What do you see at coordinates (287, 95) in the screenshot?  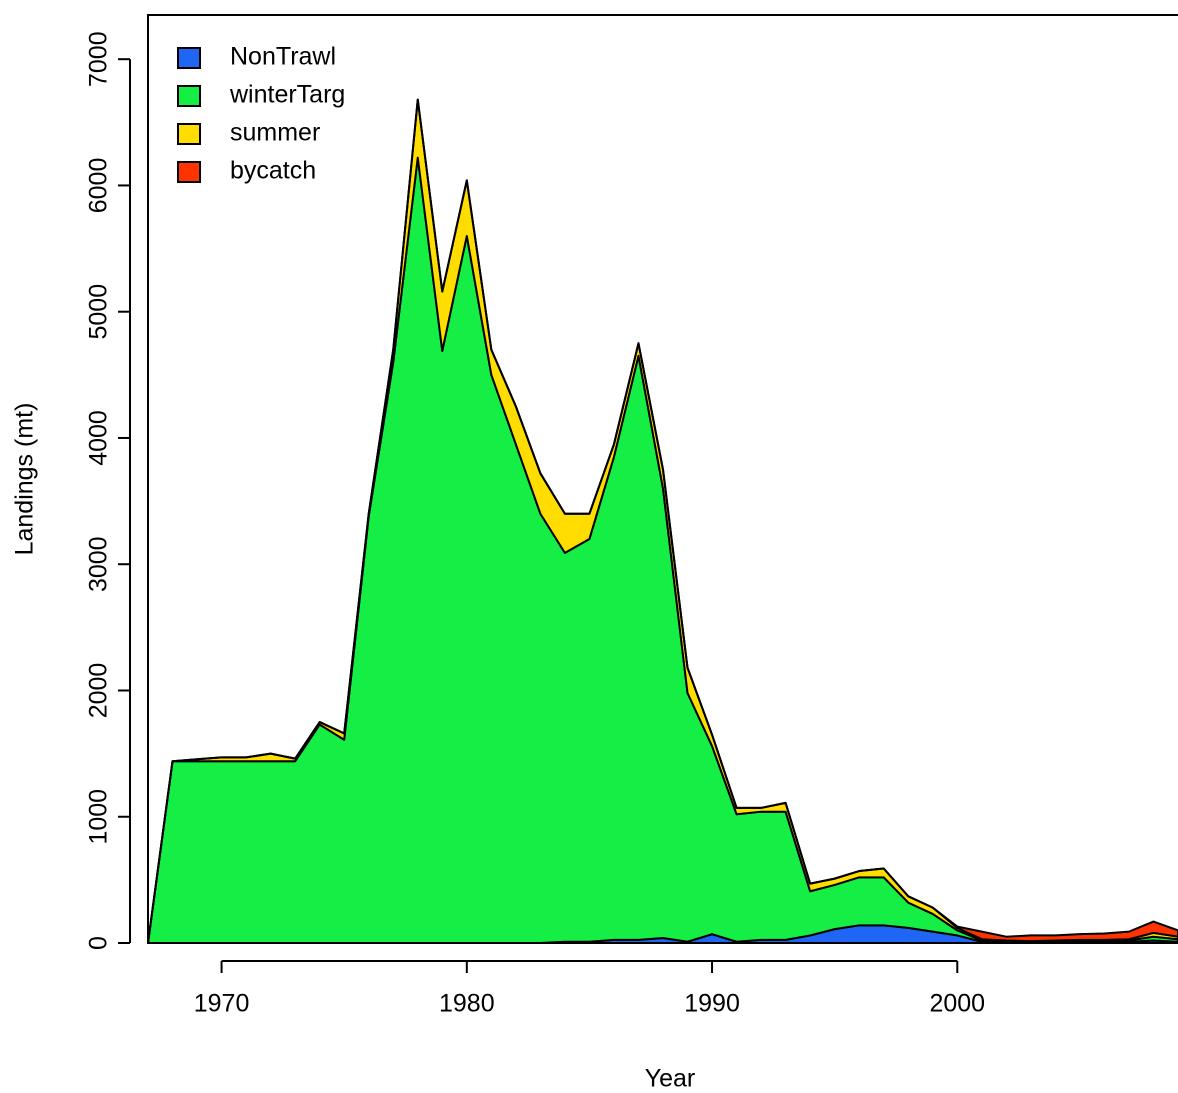 I see `legend-label: winterTarg` at bounding box center [287, 95].